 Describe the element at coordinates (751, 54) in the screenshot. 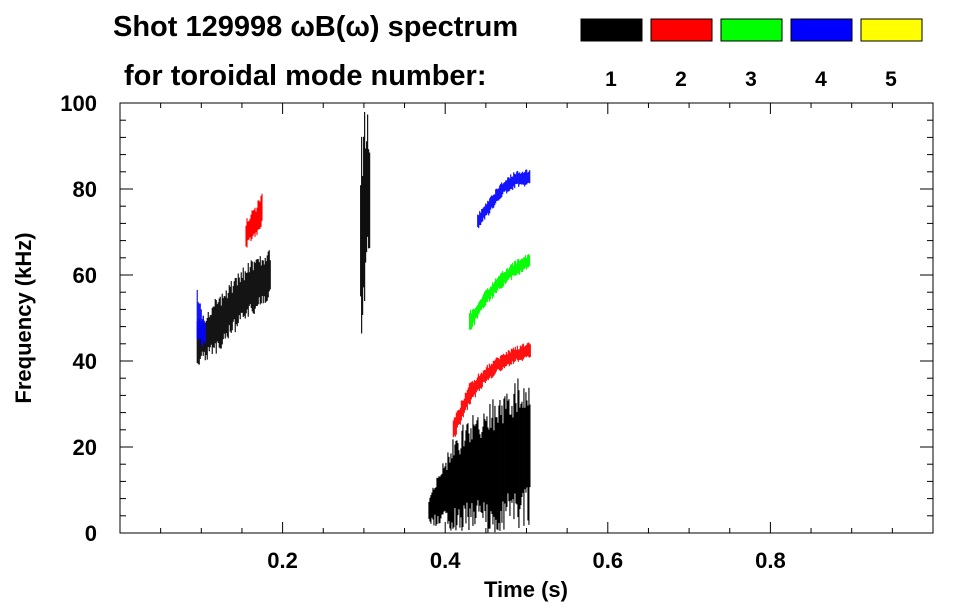

I see `legend: 1 2 3 4 5` at that location.